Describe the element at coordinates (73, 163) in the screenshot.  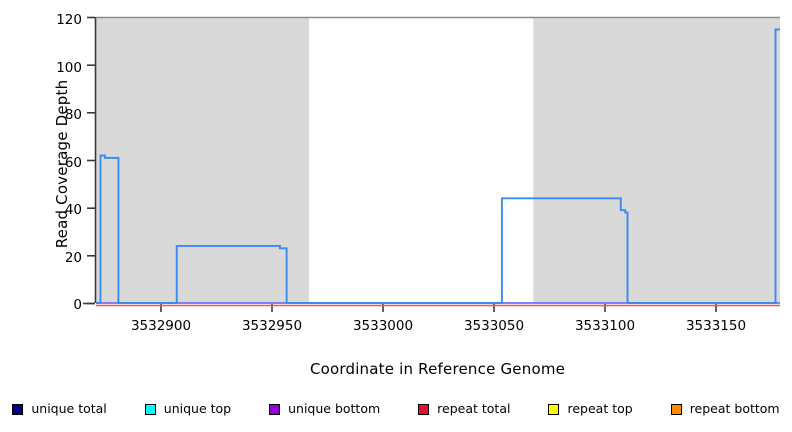
I see `y-tick-60: 60` at that location.